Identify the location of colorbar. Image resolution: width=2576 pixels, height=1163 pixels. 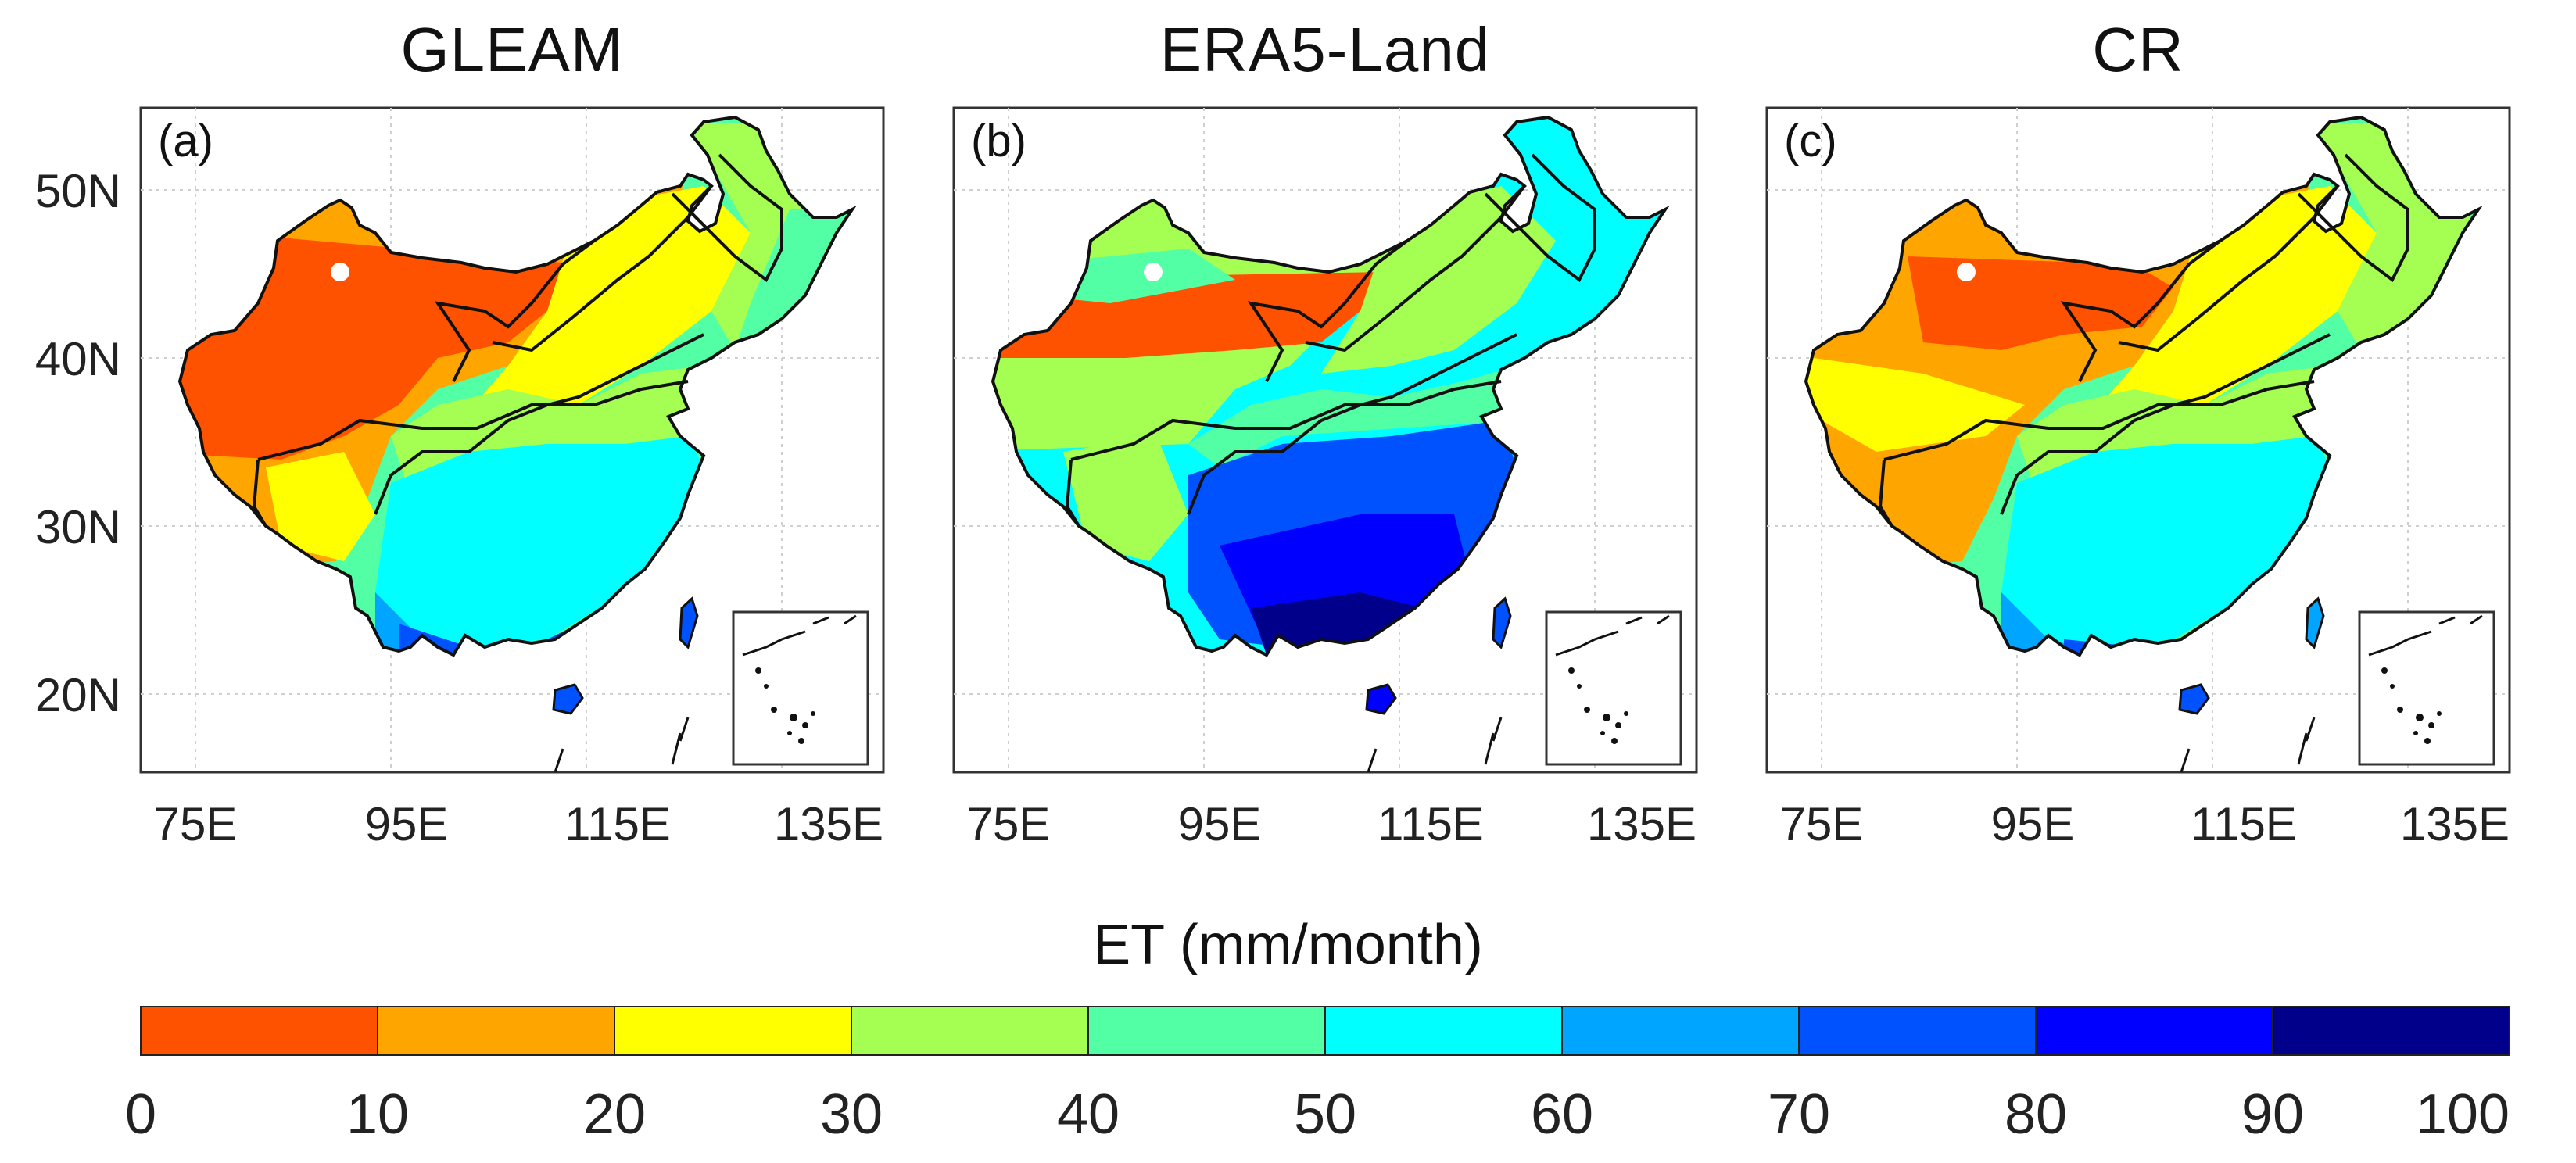
(1325, 1031).